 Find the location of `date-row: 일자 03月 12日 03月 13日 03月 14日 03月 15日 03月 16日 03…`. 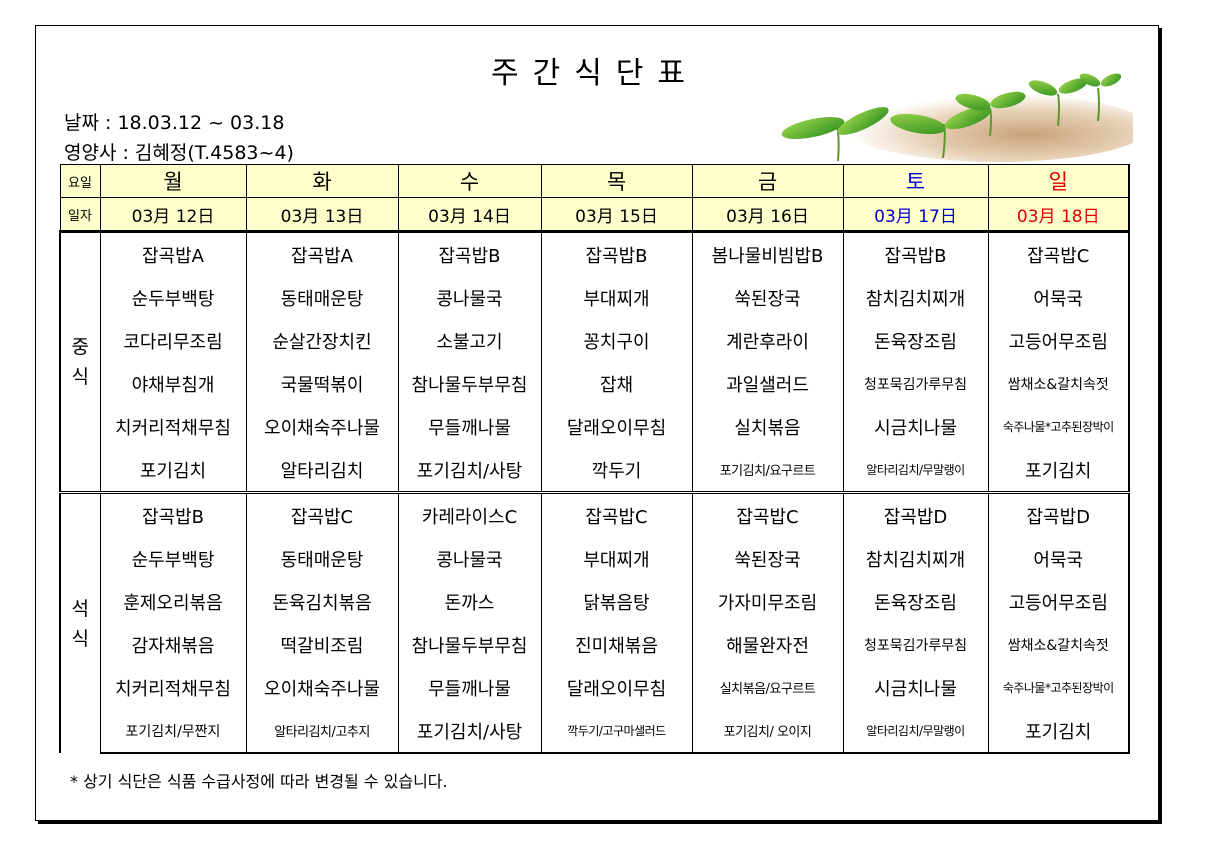

date-row: 일자 03月 12日 03月 13日 03月 14日 03月 15日 03月 16日 03… is located at coordinates (594, 214).